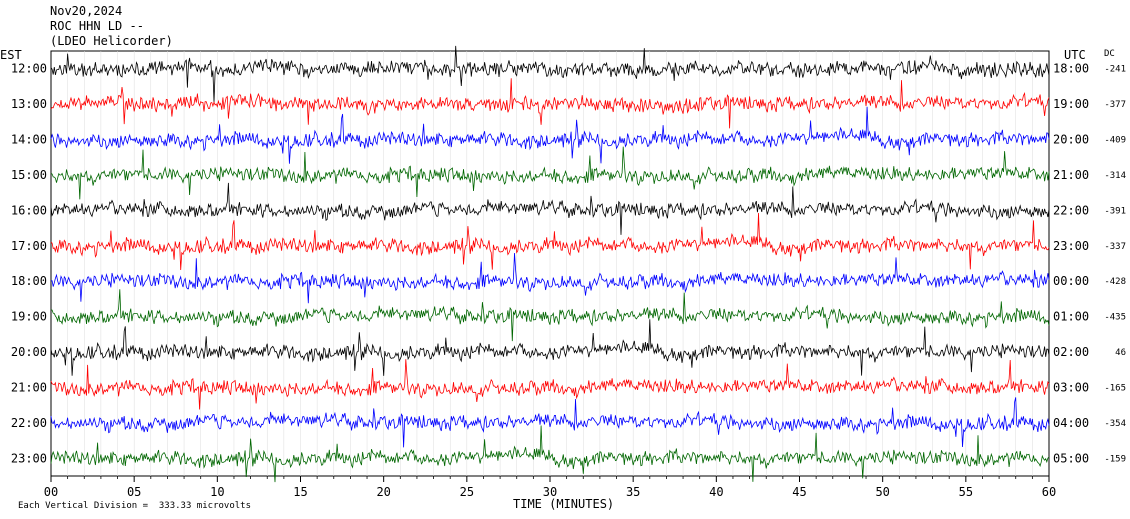  I want to click on x-tick-label: 15, so click(300, 492).